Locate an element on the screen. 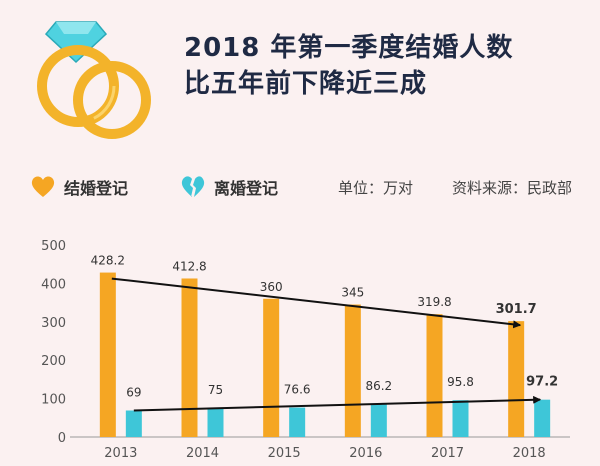  legend-label-marriage: 结婚登记 is located at coordinates (96, 188).